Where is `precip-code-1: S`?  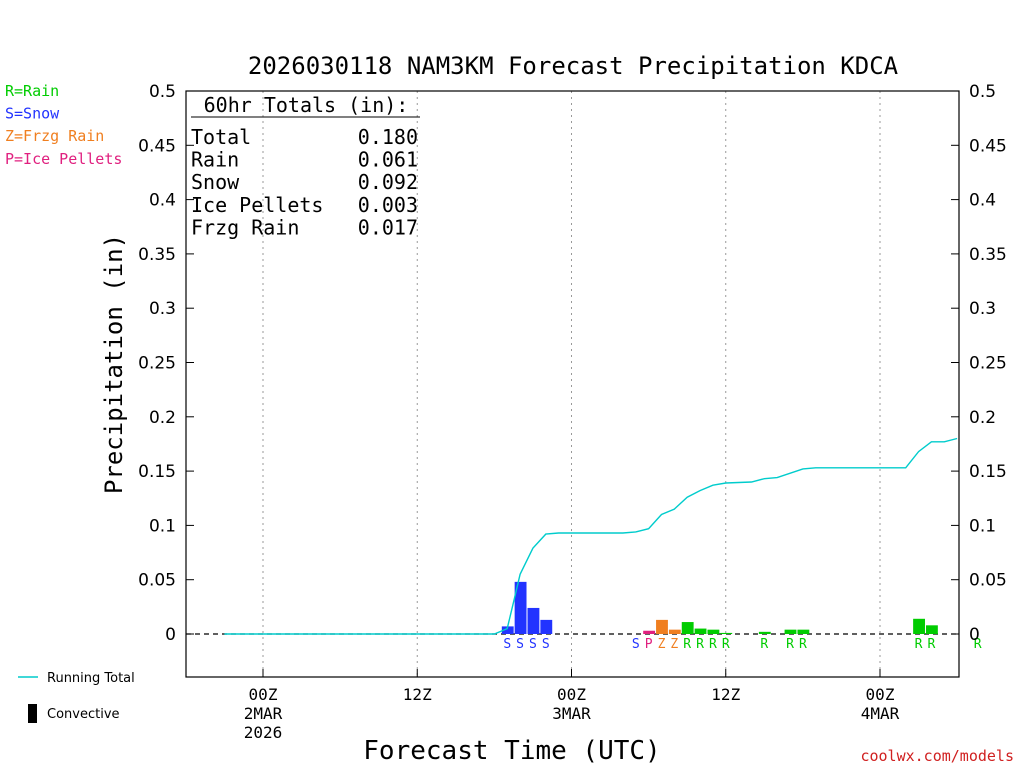
precip-code-1: S is located at coordinates (520, 644).